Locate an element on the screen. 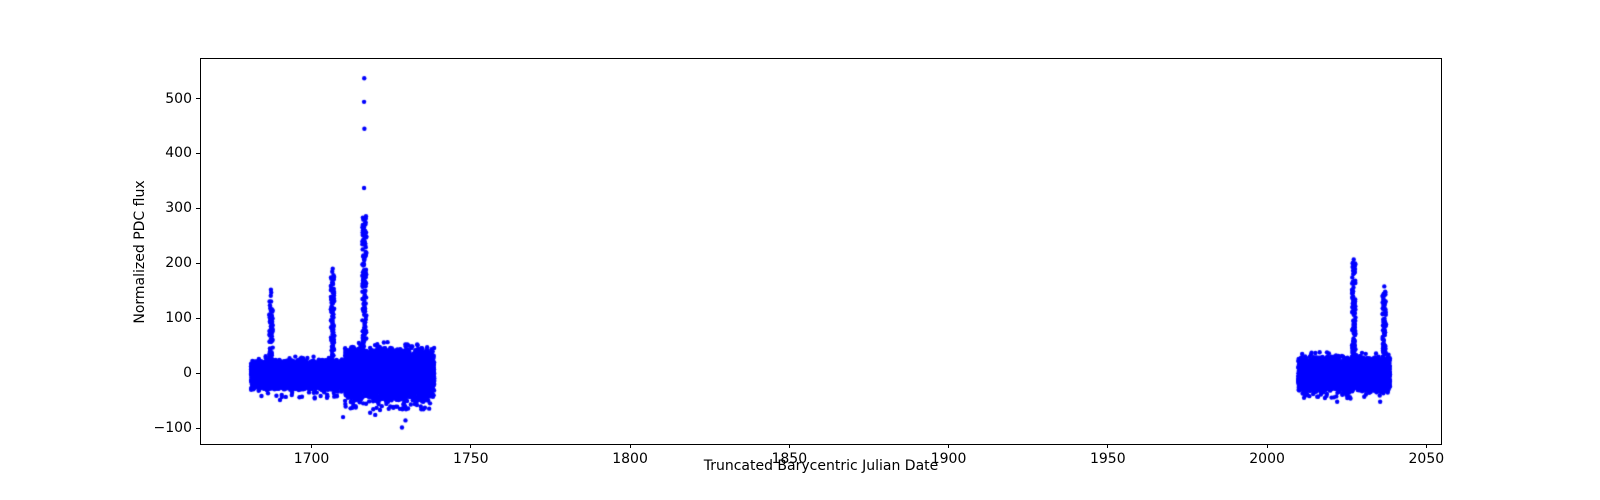  y-tick-label: −100 is located at coordinates (172, 428).